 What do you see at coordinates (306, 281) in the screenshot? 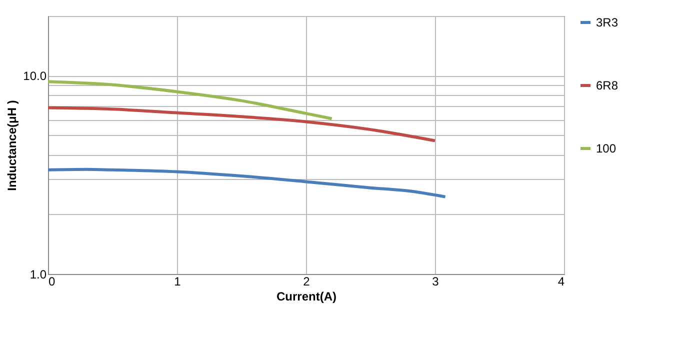
I see `x-tick-label: 2` at bounding box center [306, 281].